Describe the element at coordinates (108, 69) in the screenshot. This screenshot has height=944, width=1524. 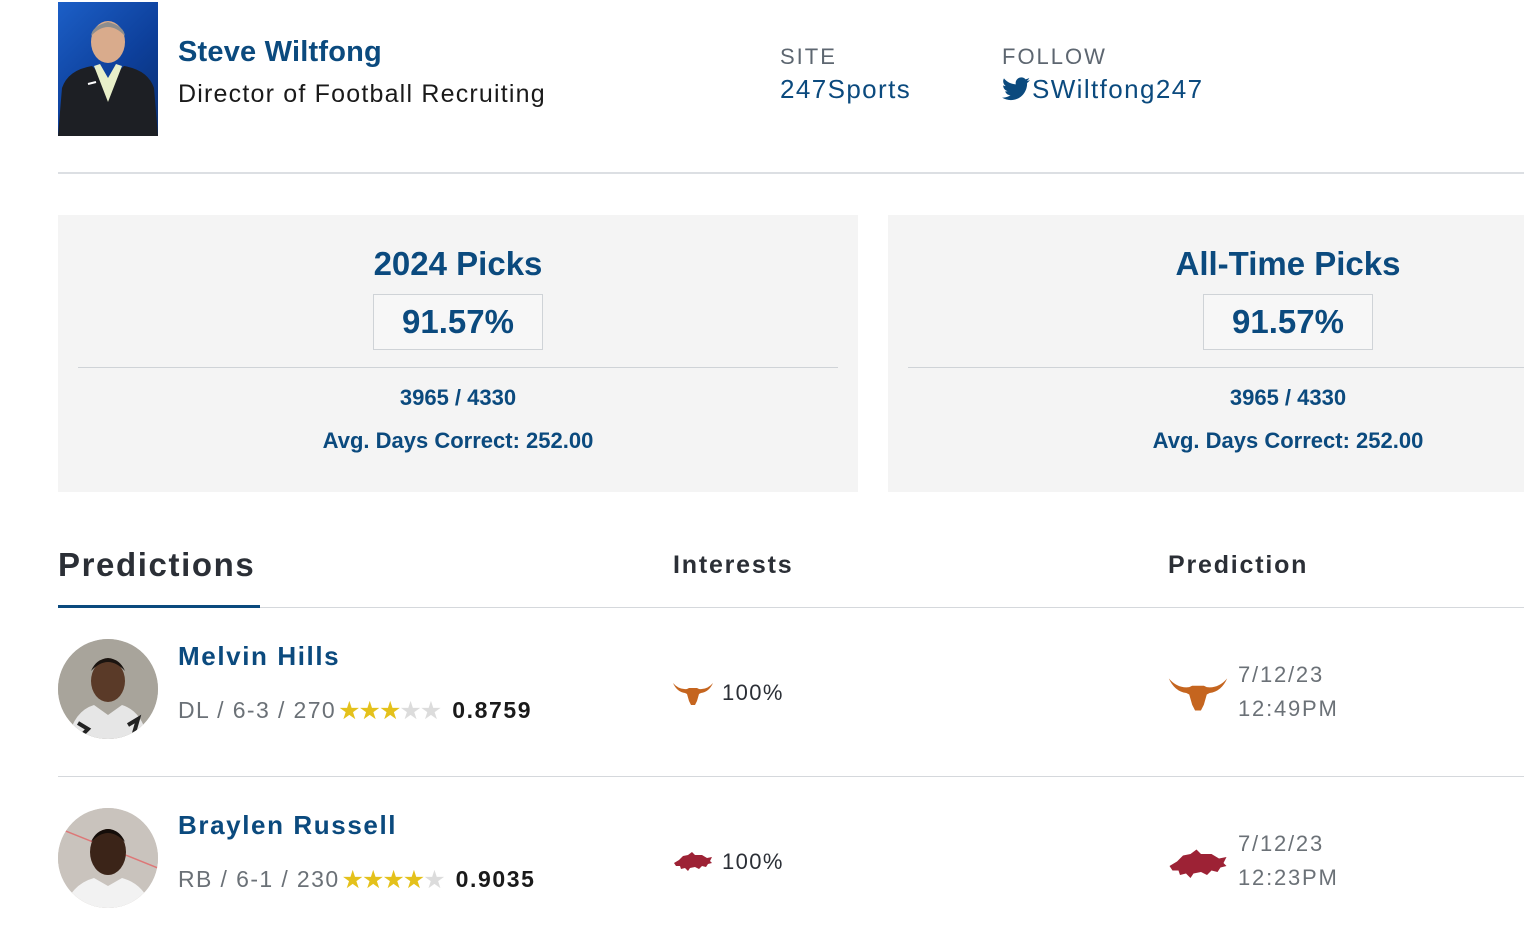
I see `expert-avatar` at that location.